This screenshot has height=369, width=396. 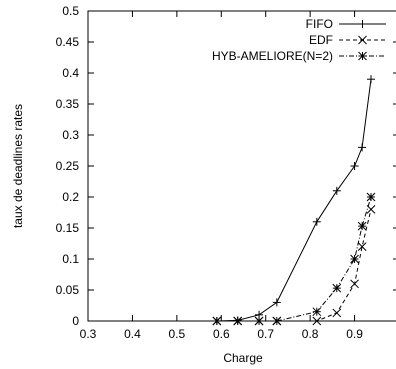 What do you see at coordinates (299, 40) in the screenshot?
I see `legend: FIFO EDF HYB-AMELIORE(N=2)` at bounding box center [299, 40].